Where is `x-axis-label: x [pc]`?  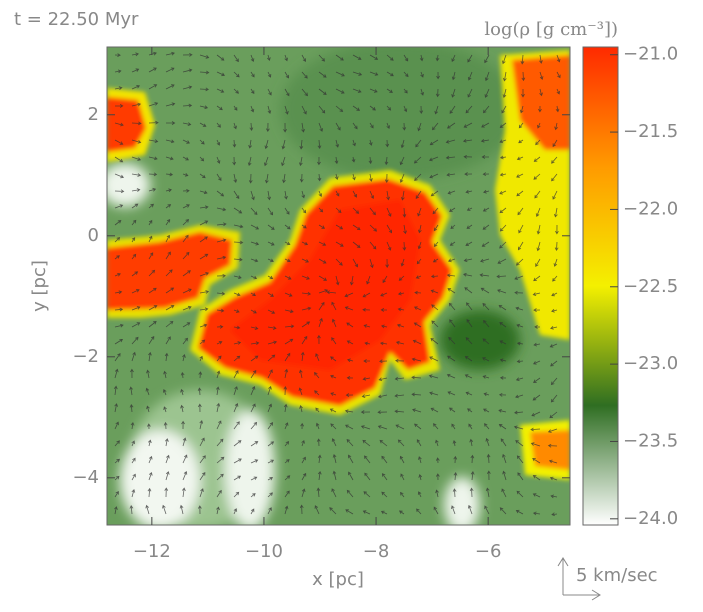
x-axis-label: x [pc] is located at coordinates (338, 579).